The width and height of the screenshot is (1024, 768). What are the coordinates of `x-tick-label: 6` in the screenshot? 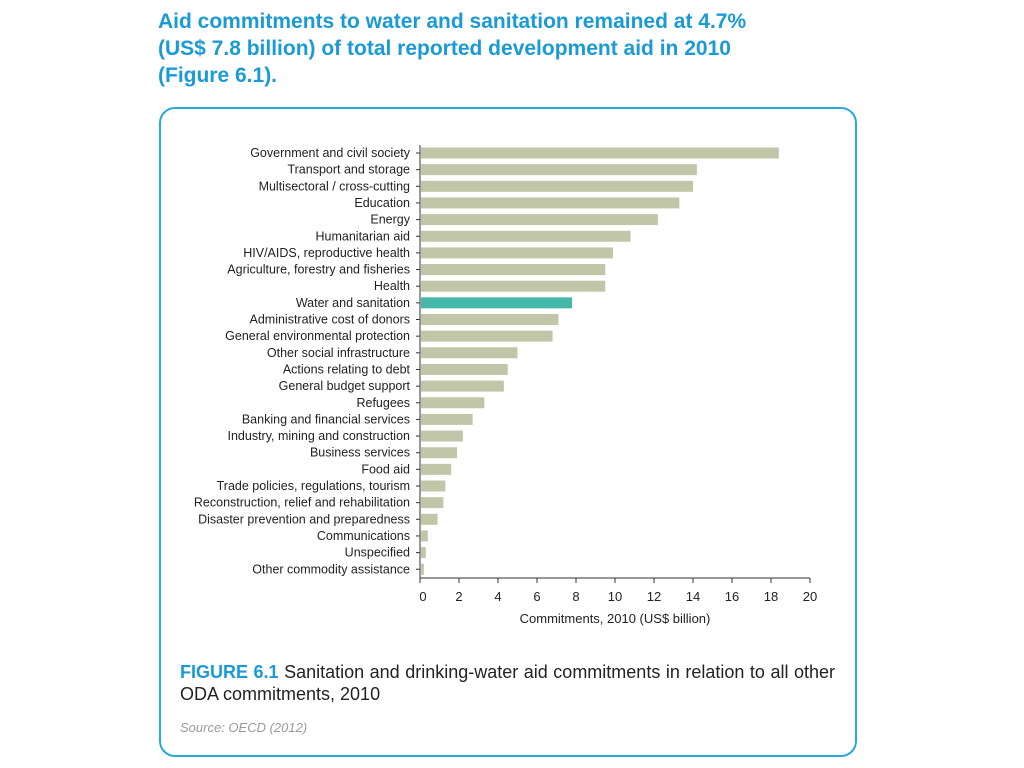 It's located at (536, 596).